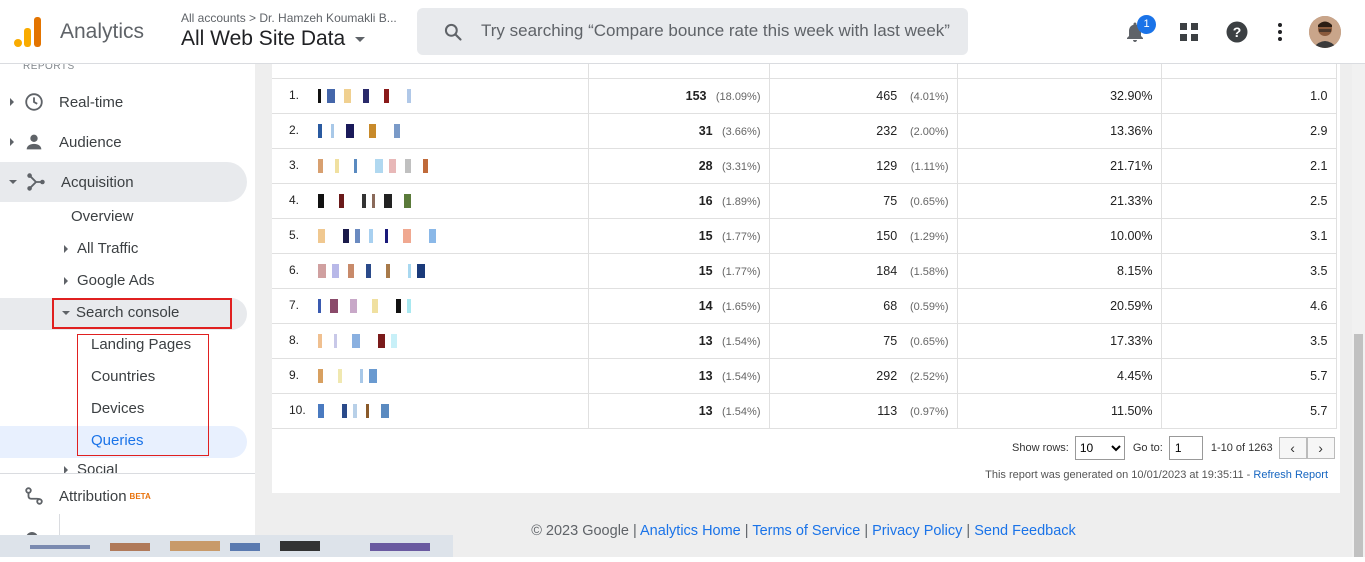  What do you see at coordinates (804, 341) in the screenshot?
I see `table-row: 8. 13 (1.54%) 75 (0.65%) 17.33% 3.5` at bounding box center [804, 341].